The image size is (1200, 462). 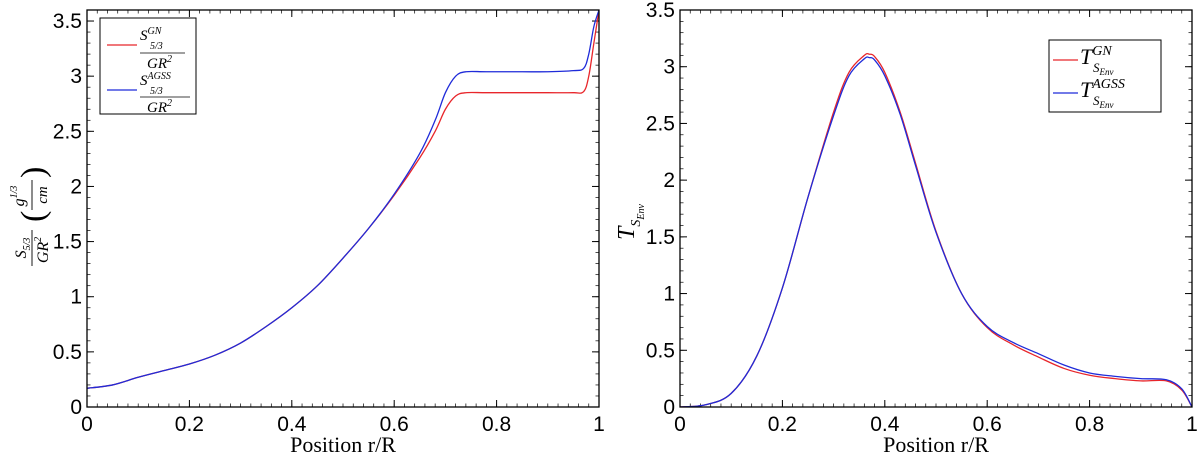 What do you see at coordinates (155, 31) in the screenshot?
I see `left-legend-gn-sup: GN` at bounding box center [155, 31].